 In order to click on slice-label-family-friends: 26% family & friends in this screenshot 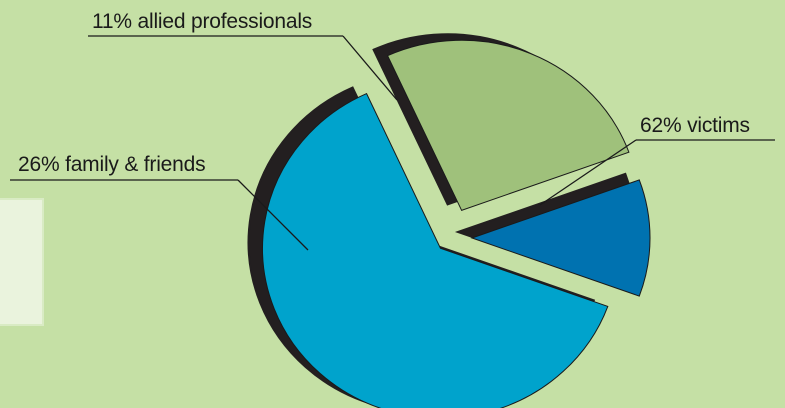, I will do `click(112, 164)`.